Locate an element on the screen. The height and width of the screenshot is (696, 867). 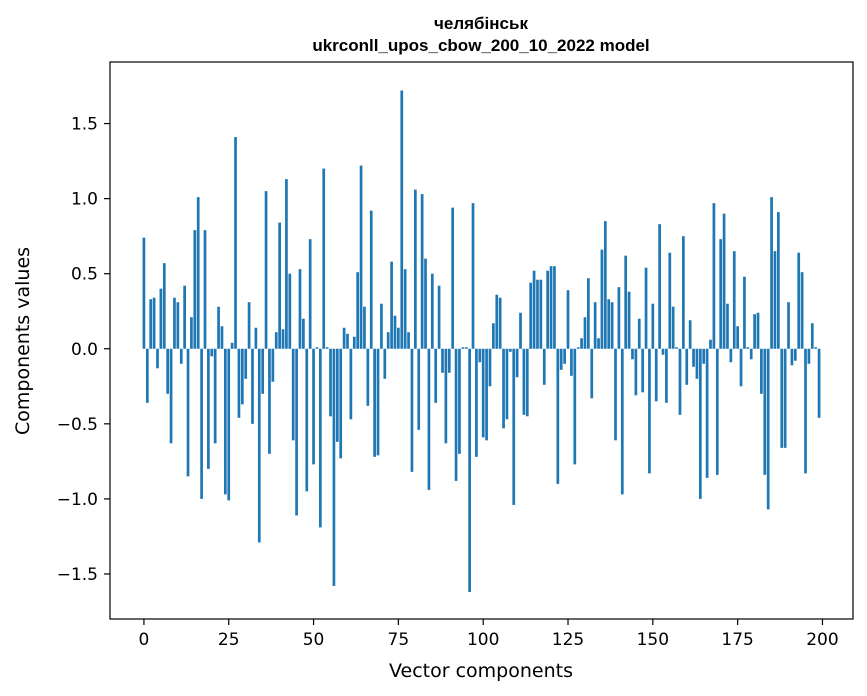
y-tick-label: 1.5 is located at coordinates (84, 125).